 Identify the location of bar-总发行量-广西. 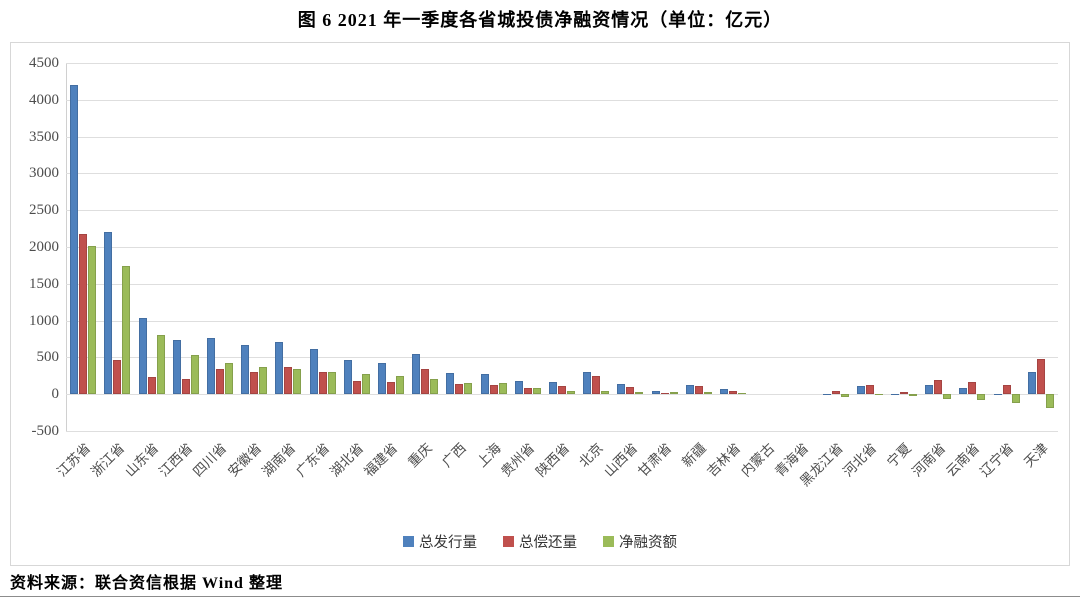
(450, 383).